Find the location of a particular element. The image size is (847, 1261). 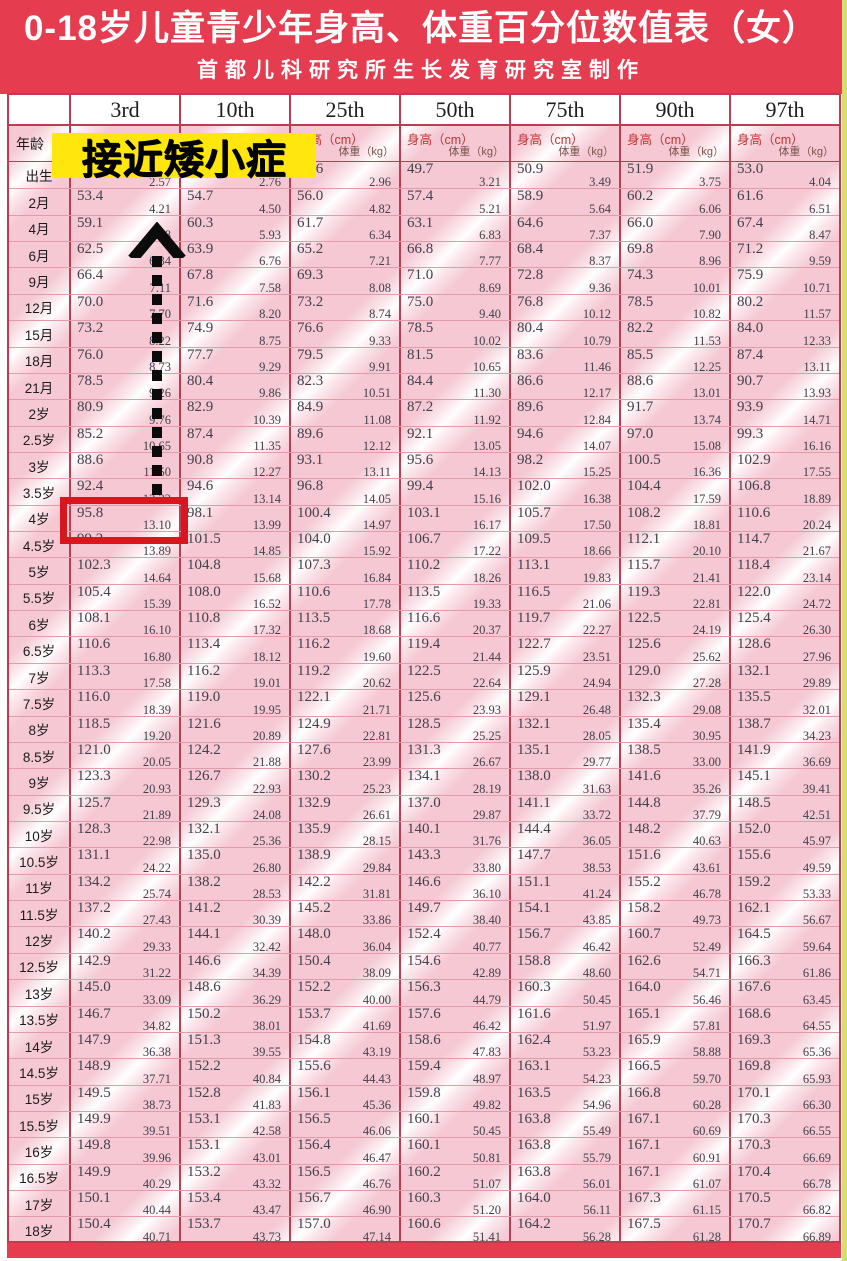

age-label: 17岁 is located at coordinates (39, 1205).